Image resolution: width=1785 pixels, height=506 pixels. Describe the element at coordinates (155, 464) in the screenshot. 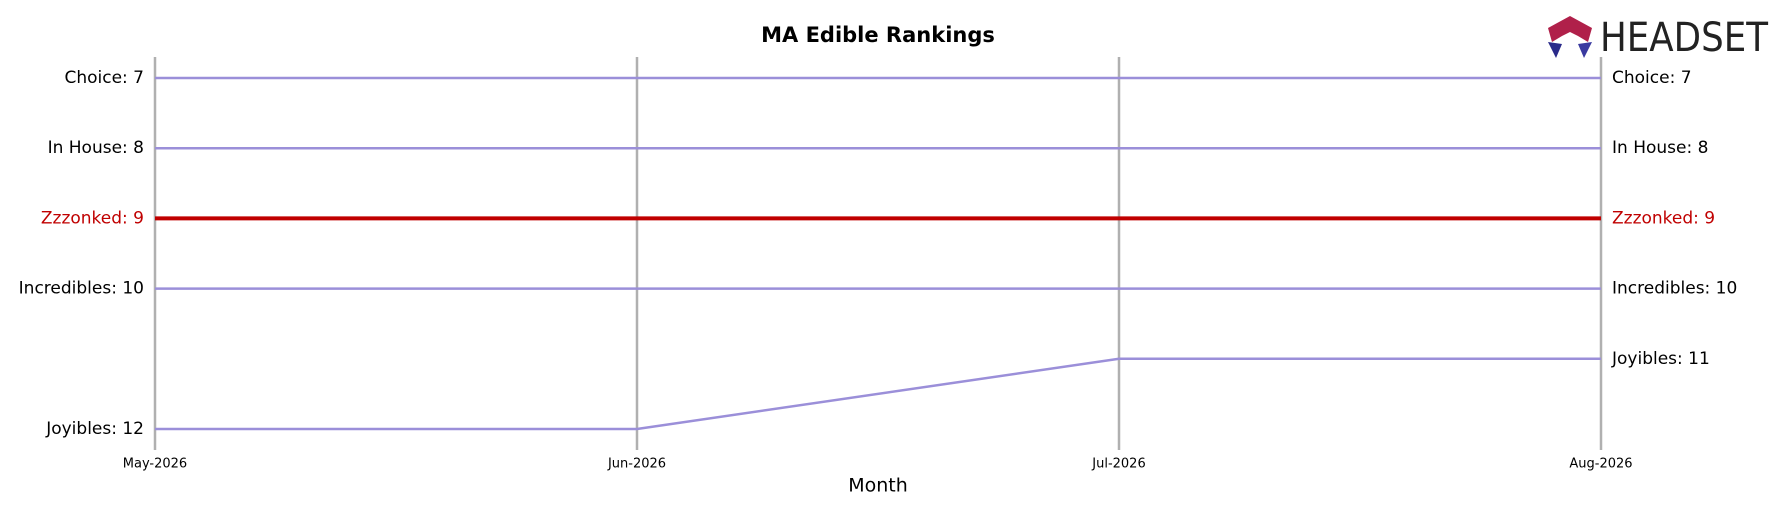

I see `x-tick-label: May-2026` at that location.